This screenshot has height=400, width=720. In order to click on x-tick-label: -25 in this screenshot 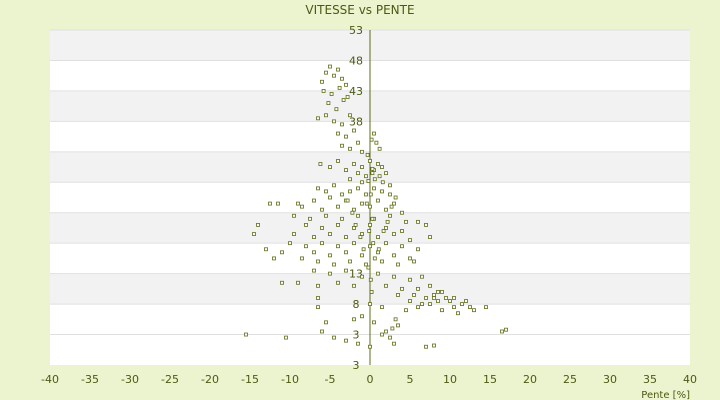, I will do `click(170, 379)`.